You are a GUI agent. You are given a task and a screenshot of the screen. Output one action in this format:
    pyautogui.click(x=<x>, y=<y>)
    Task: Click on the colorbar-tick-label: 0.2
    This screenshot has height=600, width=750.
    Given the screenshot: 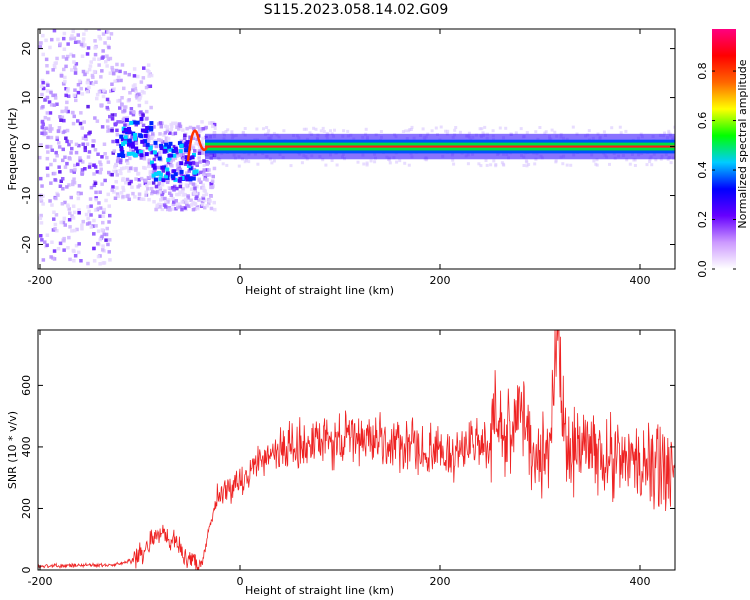 What is the action you would take?
    pyautogui.click(x=702, y=220)
    